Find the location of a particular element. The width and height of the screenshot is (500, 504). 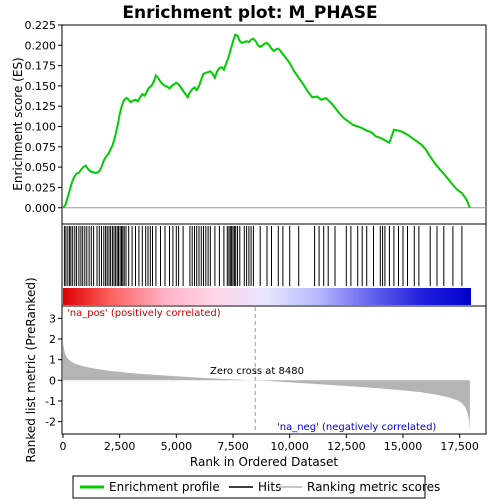

legend-label-enrichment-profile: Enrichment profile is located at coordinates (164, 487).